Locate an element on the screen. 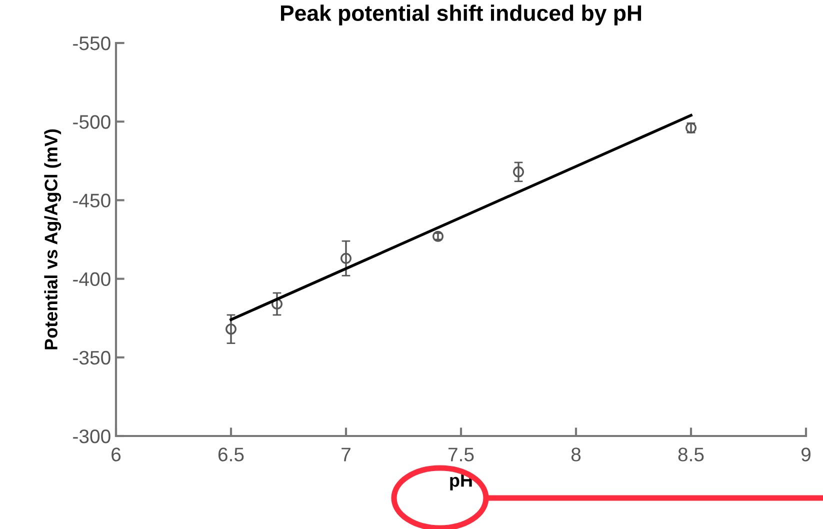  y-tick-label: -350 is located at coordinates (91, 357).